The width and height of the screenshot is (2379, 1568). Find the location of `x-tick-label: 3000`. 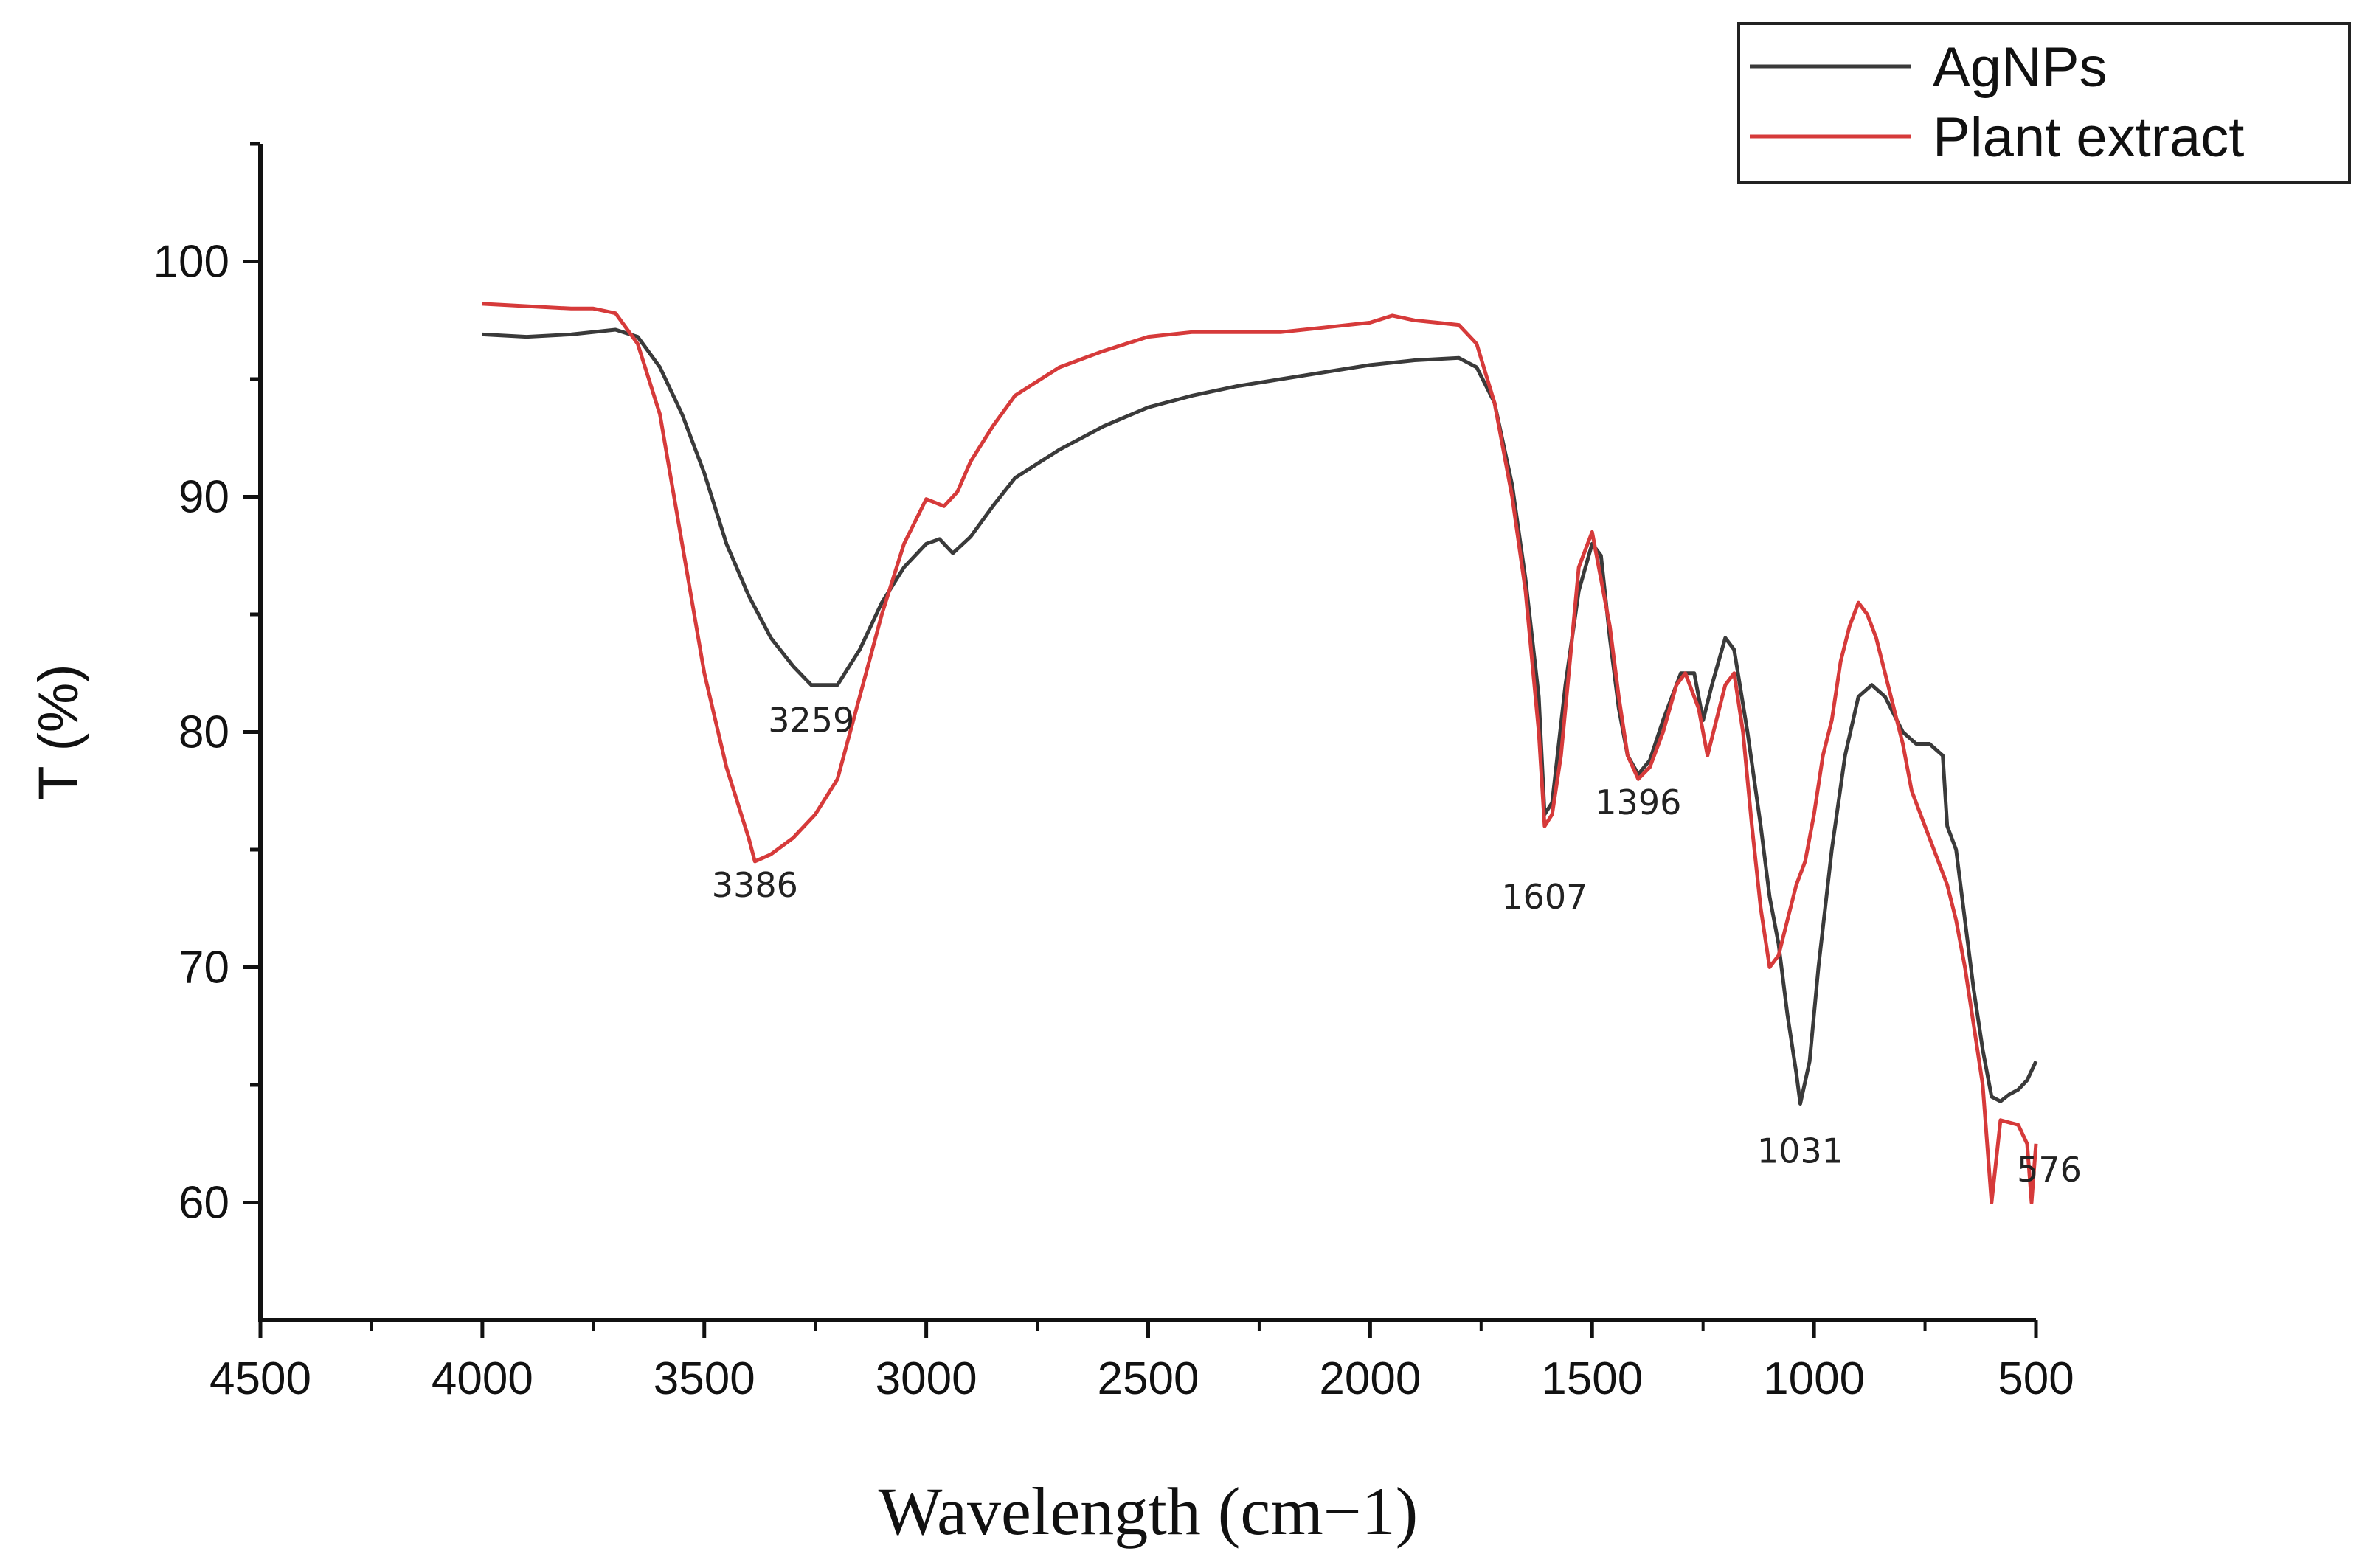

x-tick-label: 3000 is located at coordinates (927, 1378).